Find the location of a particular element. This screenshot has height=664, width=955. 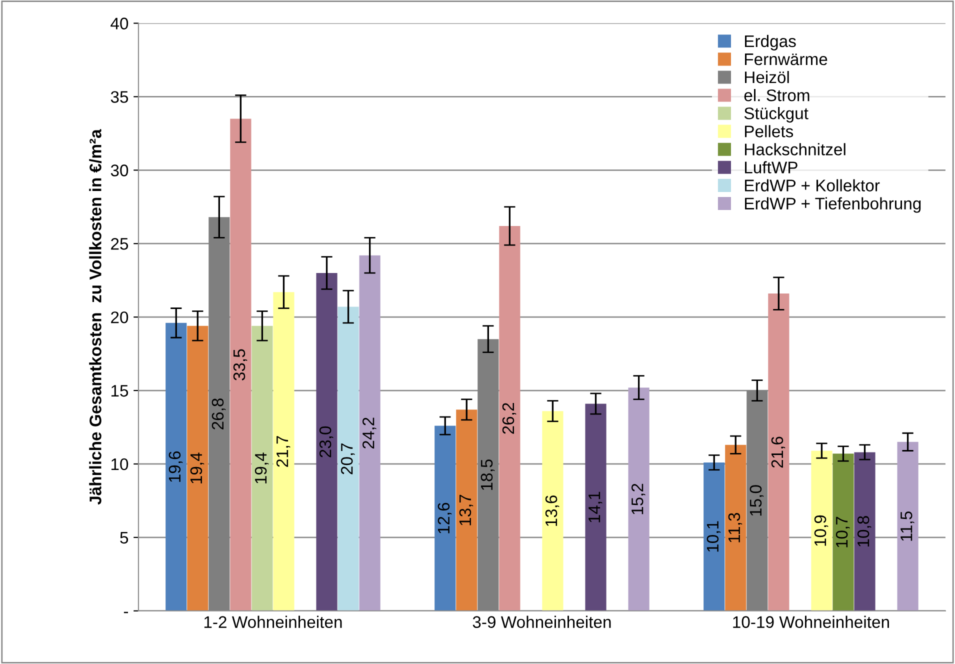

data-label: 10,7 is located at coordinates (843, 532).